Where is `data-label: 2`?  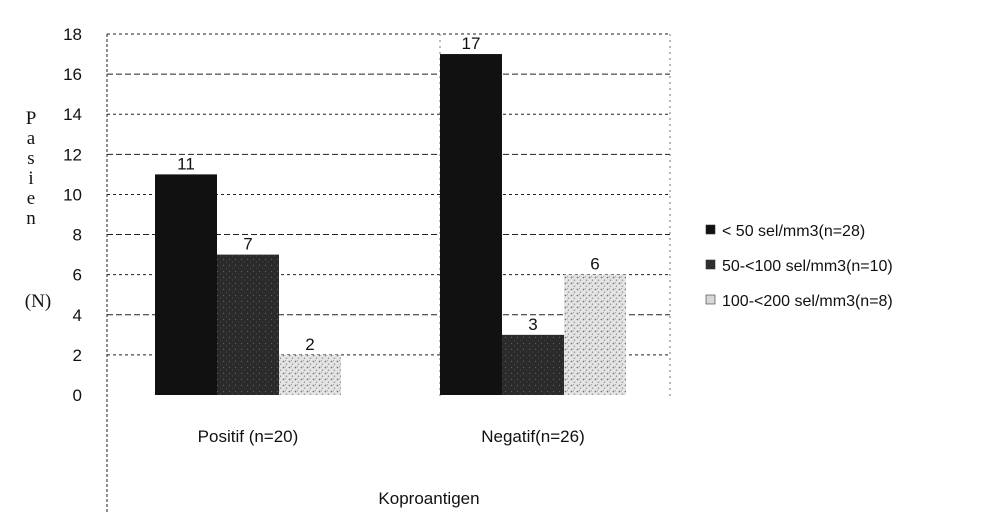 data-label: 2 is located at coordinates (309, 344).